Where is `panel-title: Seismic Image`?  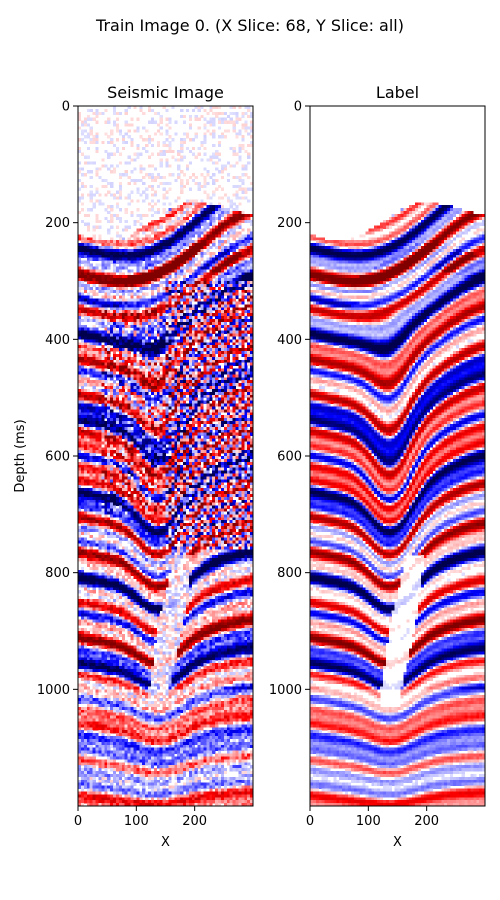 panel-title: Seismic Image is located at coordinates (165, 92).